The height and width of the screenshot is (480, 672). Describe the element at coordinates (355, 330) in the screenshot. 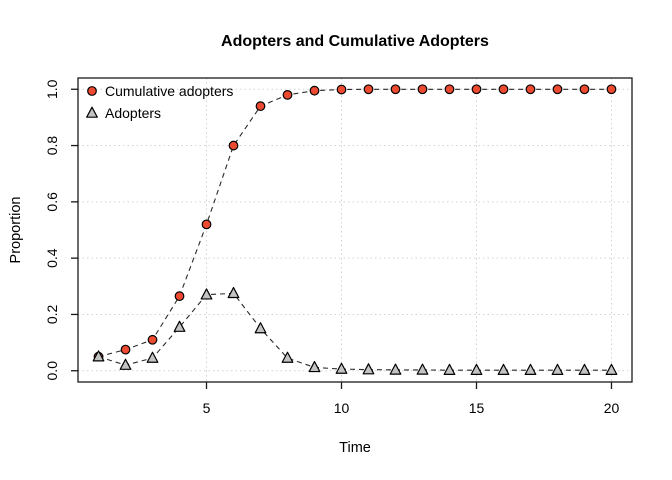

I see `series-adopters` at that location.